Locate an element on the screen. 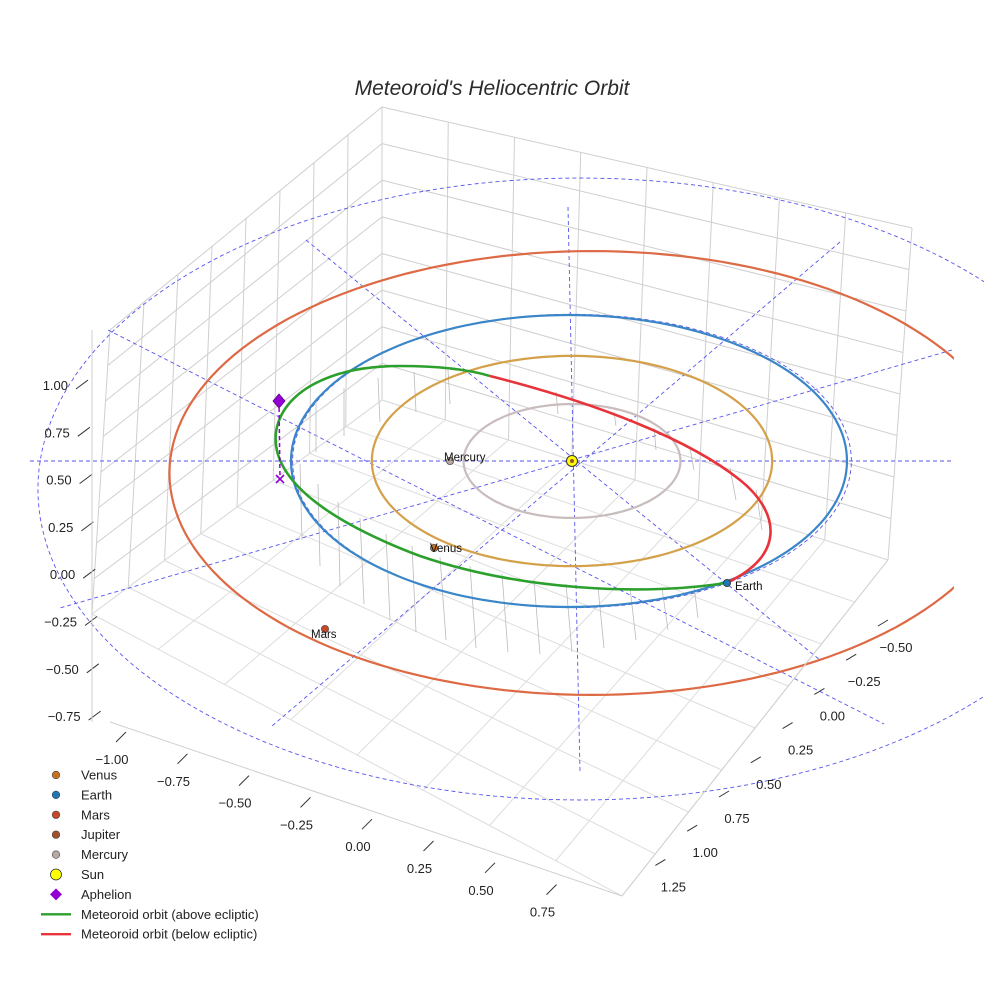 This screenshot has width=984, height=984. legend-item: Earth is located at coordinates (81, 794).